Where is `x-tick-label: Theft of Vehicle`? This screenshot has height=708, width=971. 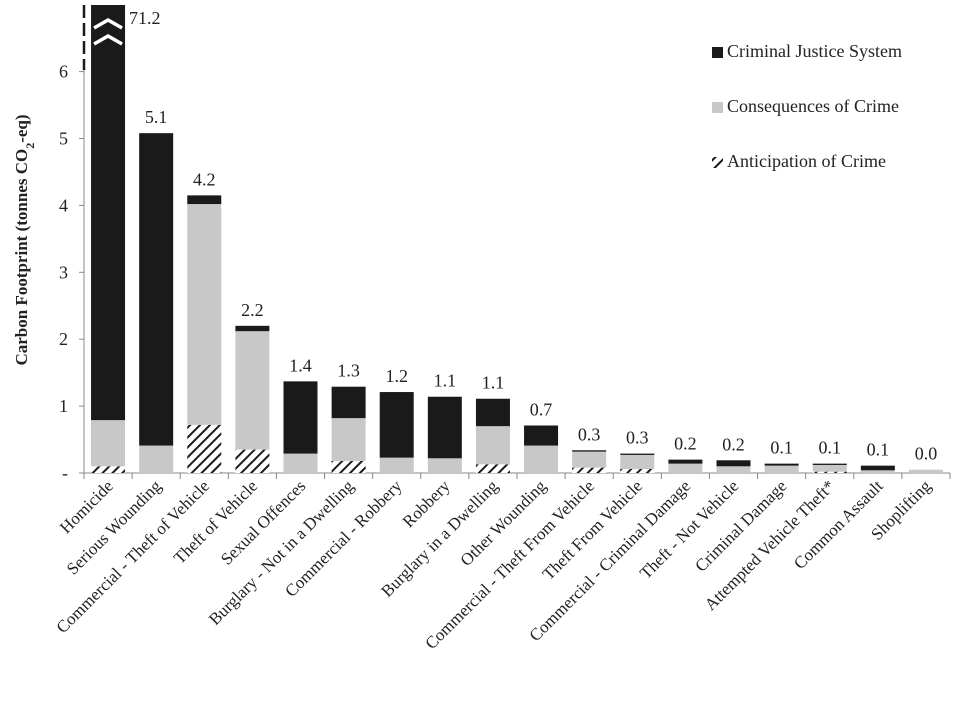
x-tick-label: Theft of Vehicle is located at coordinates (215, 521).